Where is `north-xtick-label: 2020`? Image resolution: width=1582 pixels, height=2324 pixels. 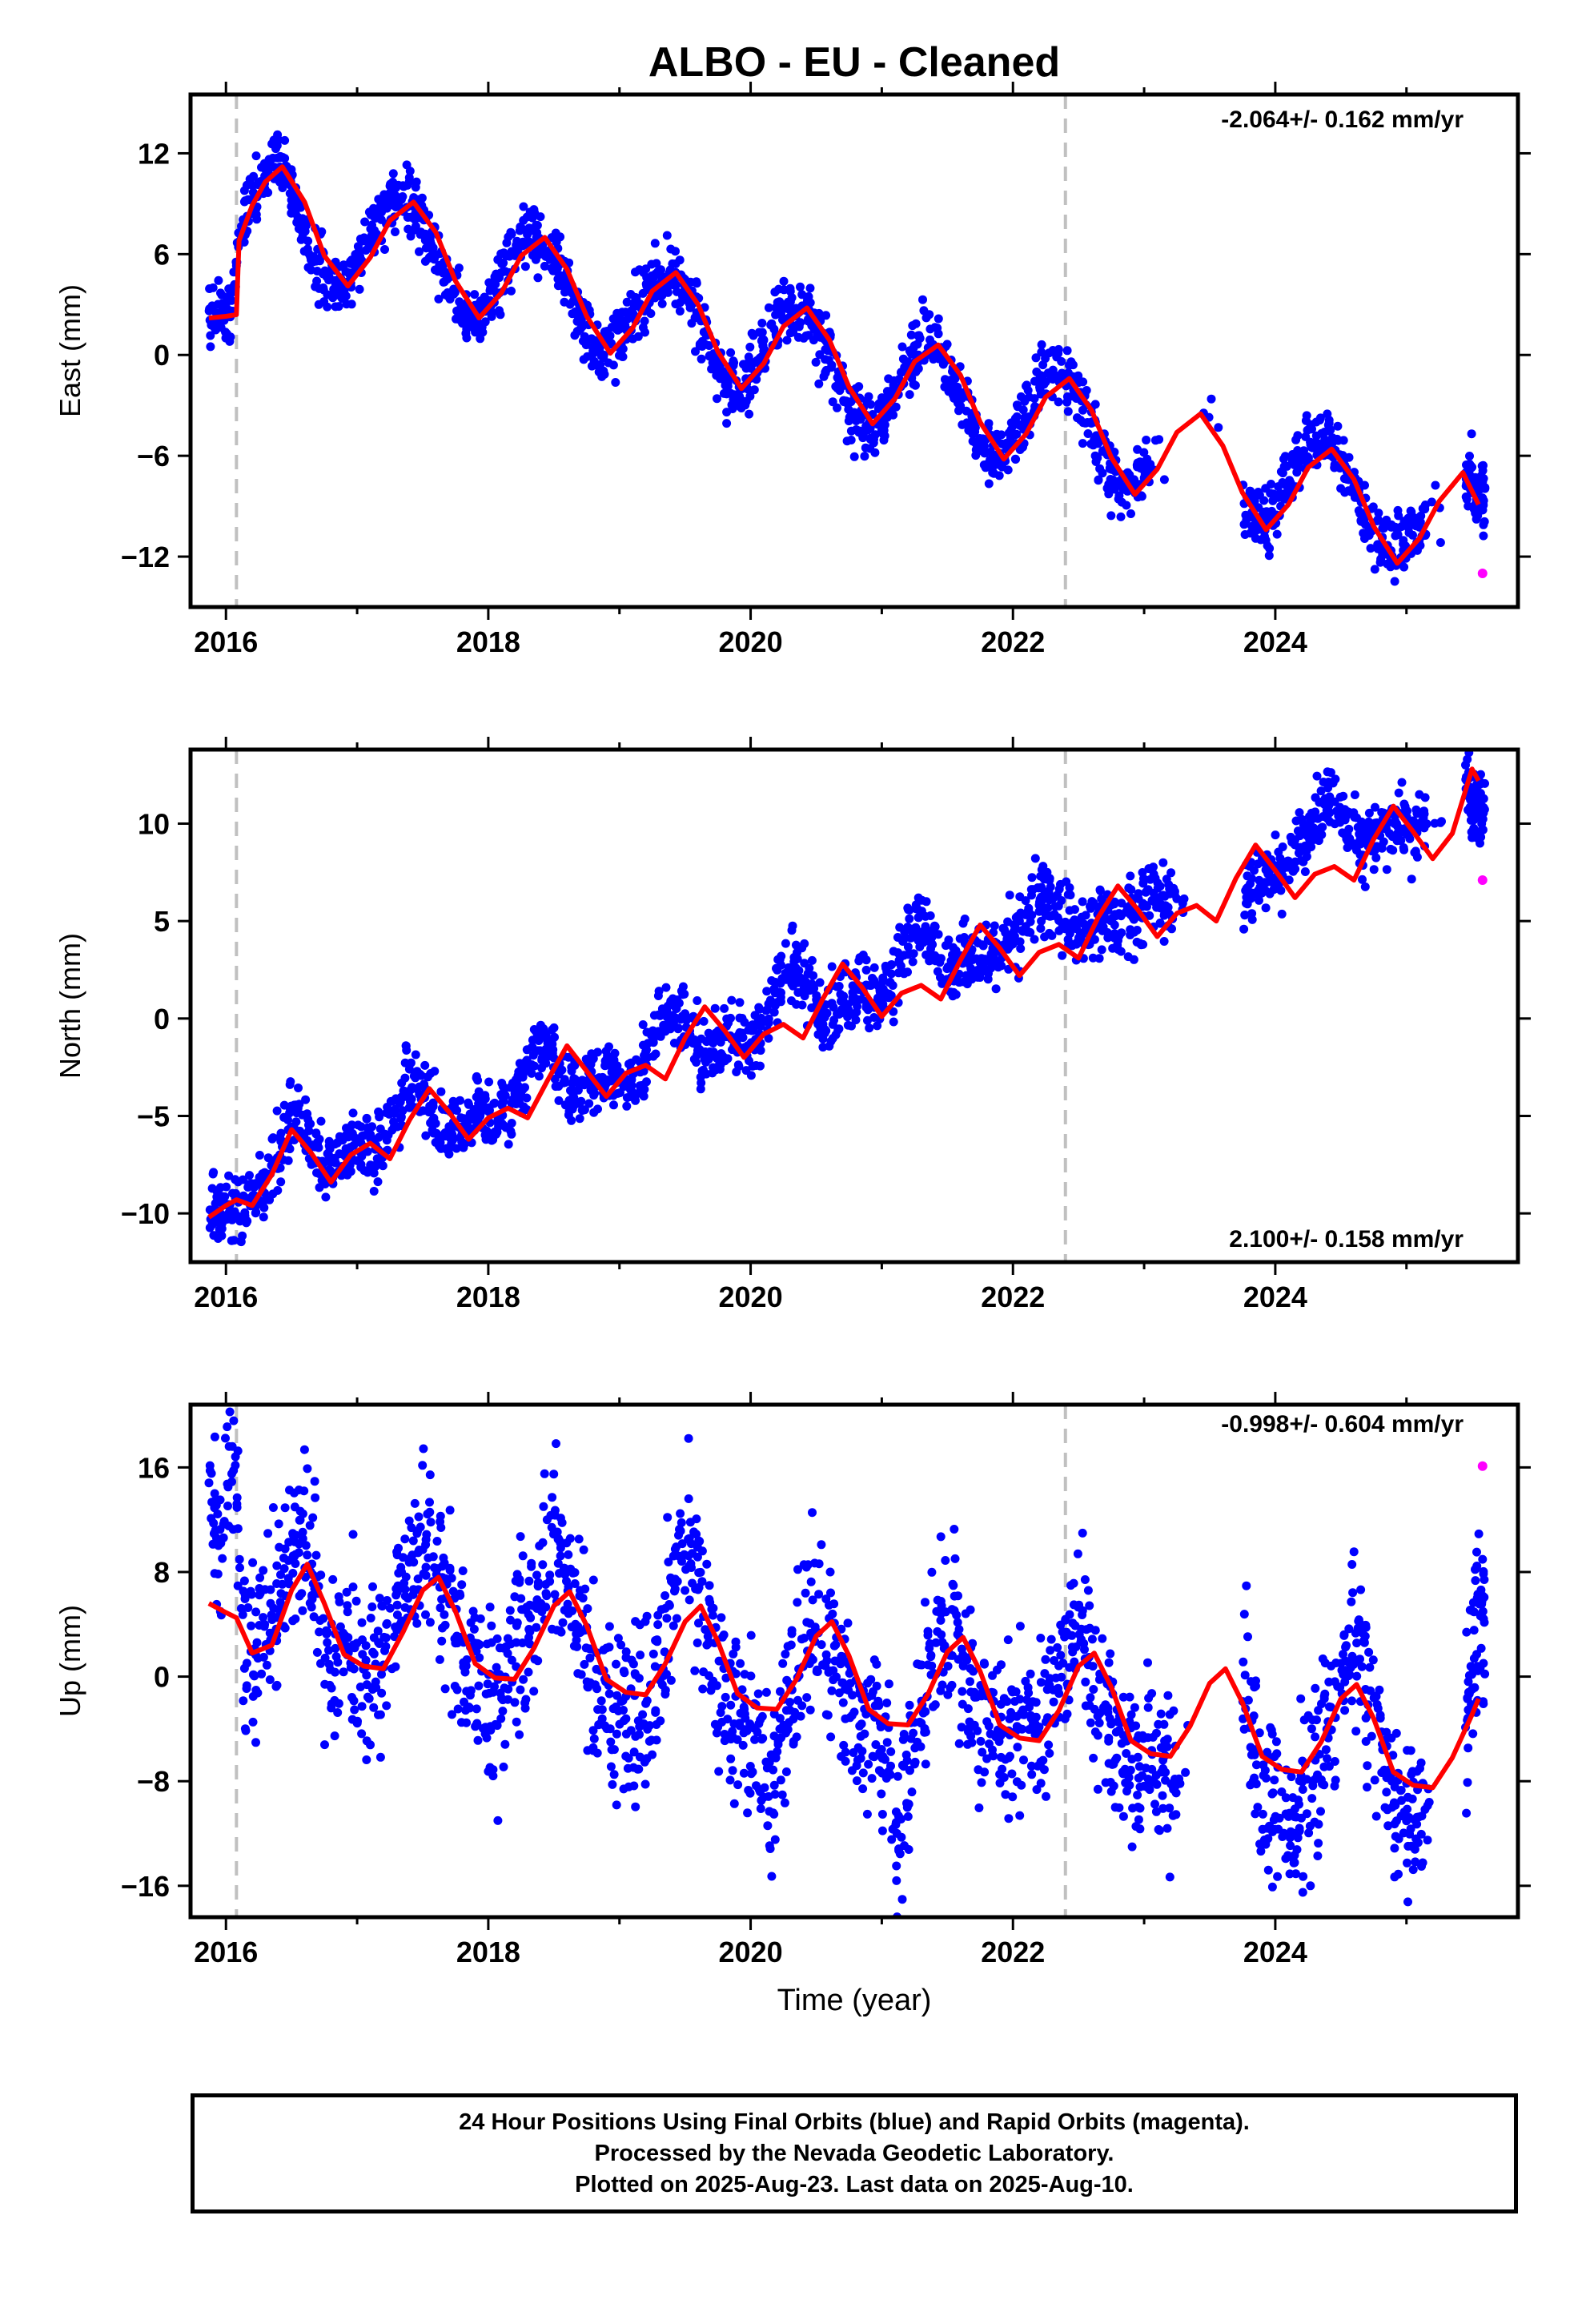
north-xtick-label: 2020 is located at coordinates (751, 1297).